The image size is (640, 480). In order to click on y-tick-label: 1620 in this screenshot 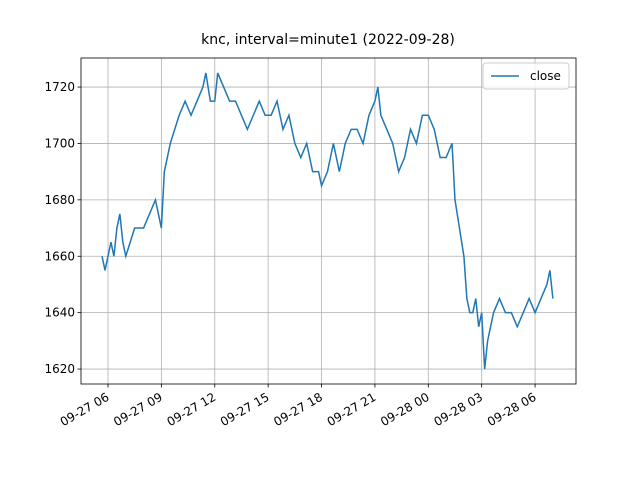, I will do `click(59, 369)`.